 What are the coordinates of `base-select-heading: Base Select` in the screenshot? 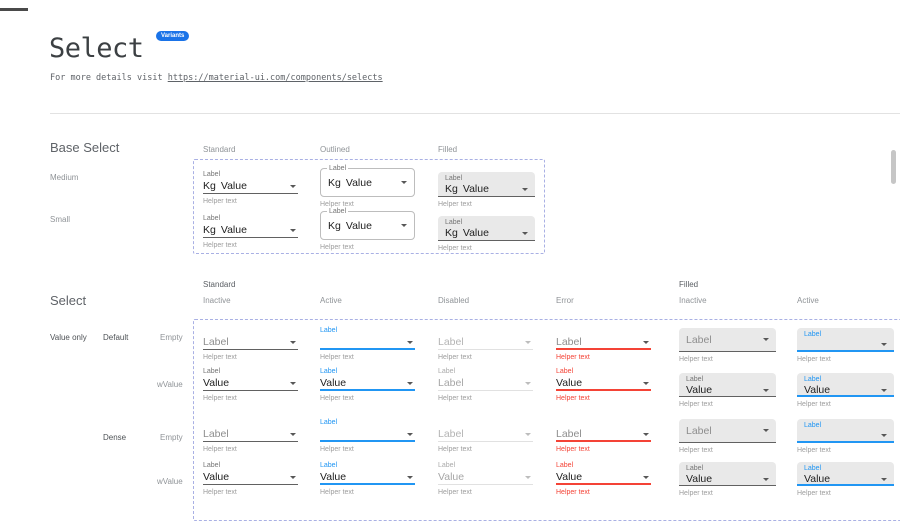 It's located at (85, 147).